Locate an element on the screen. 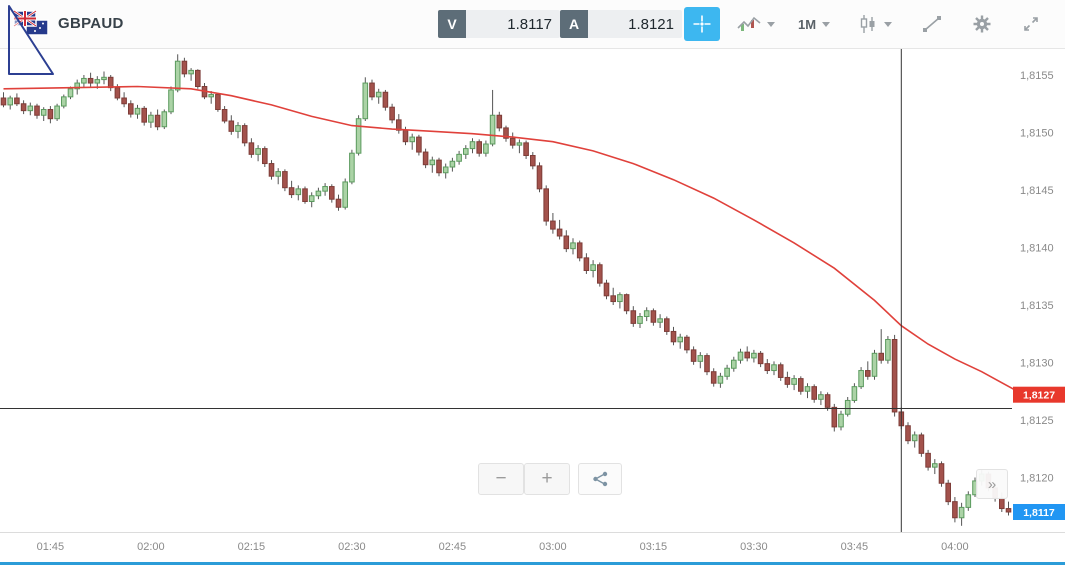 This screenshot has height=565, width=1065. svg-text: 1,8140 is located at coordinates (1037, 249).